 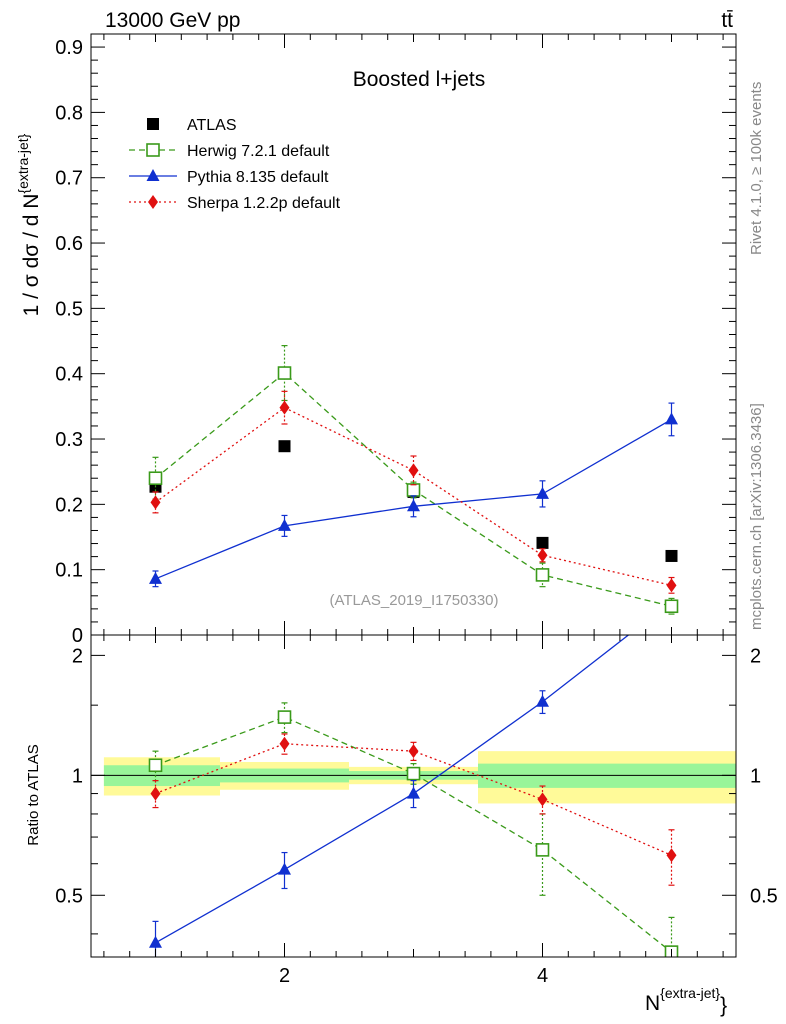 What do you see at coordinates (77, 776) in the screenshot?
I see `bottom-ytick-label: 1` at bounding box center [77, 776].